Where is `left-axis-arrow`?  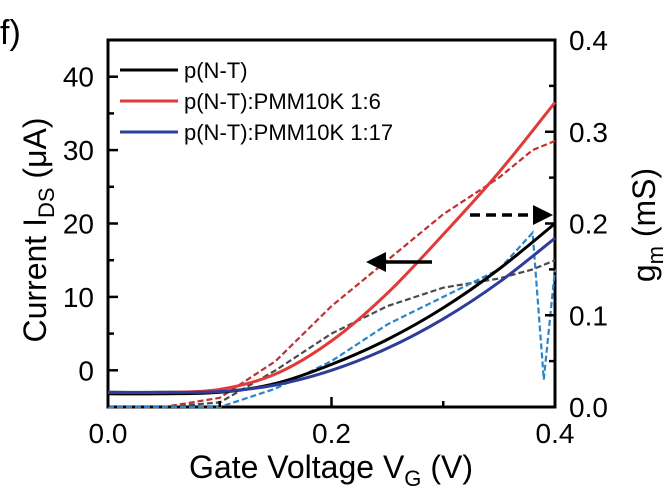
left-axis-arrow is located at coordinates (399, 262).